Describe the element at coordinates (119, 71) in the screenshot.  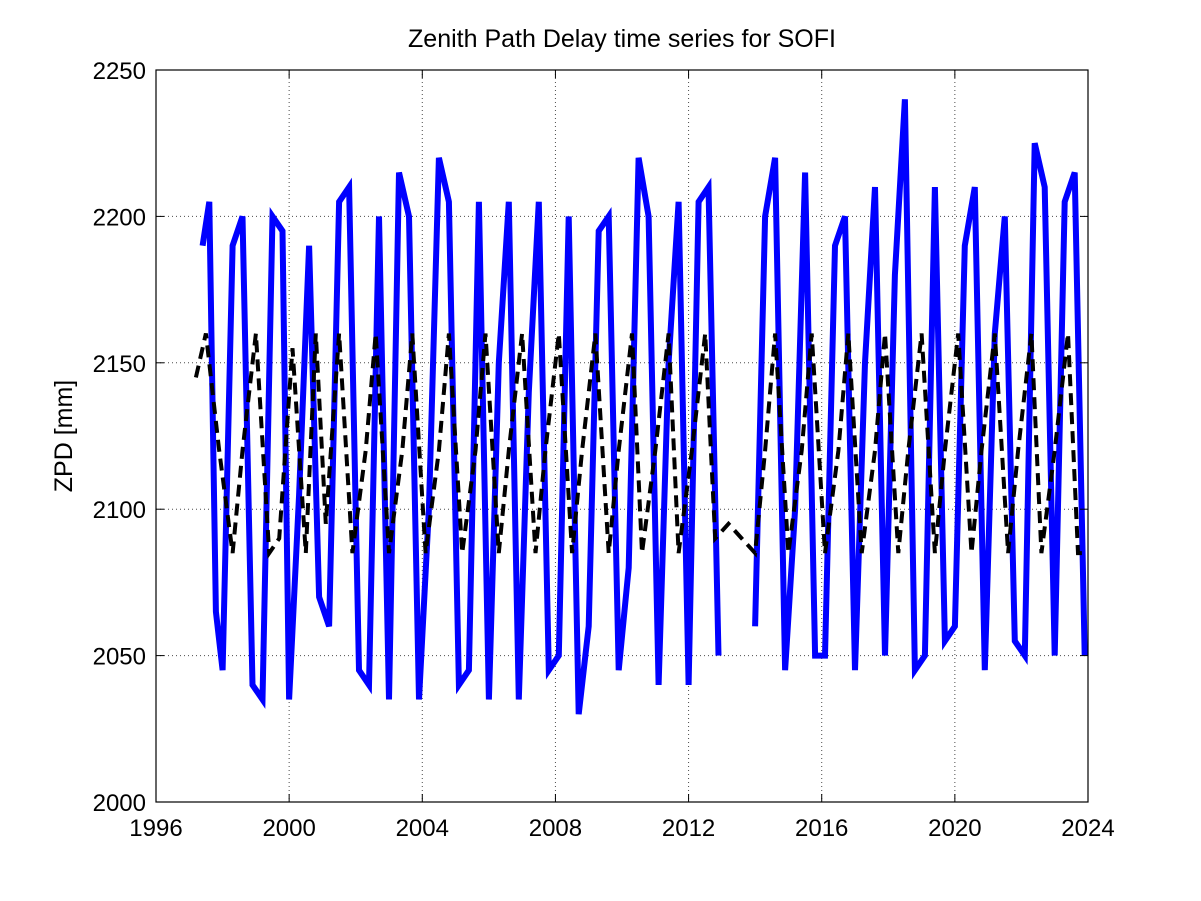
I see `y-tick-label: 2250` at that location.